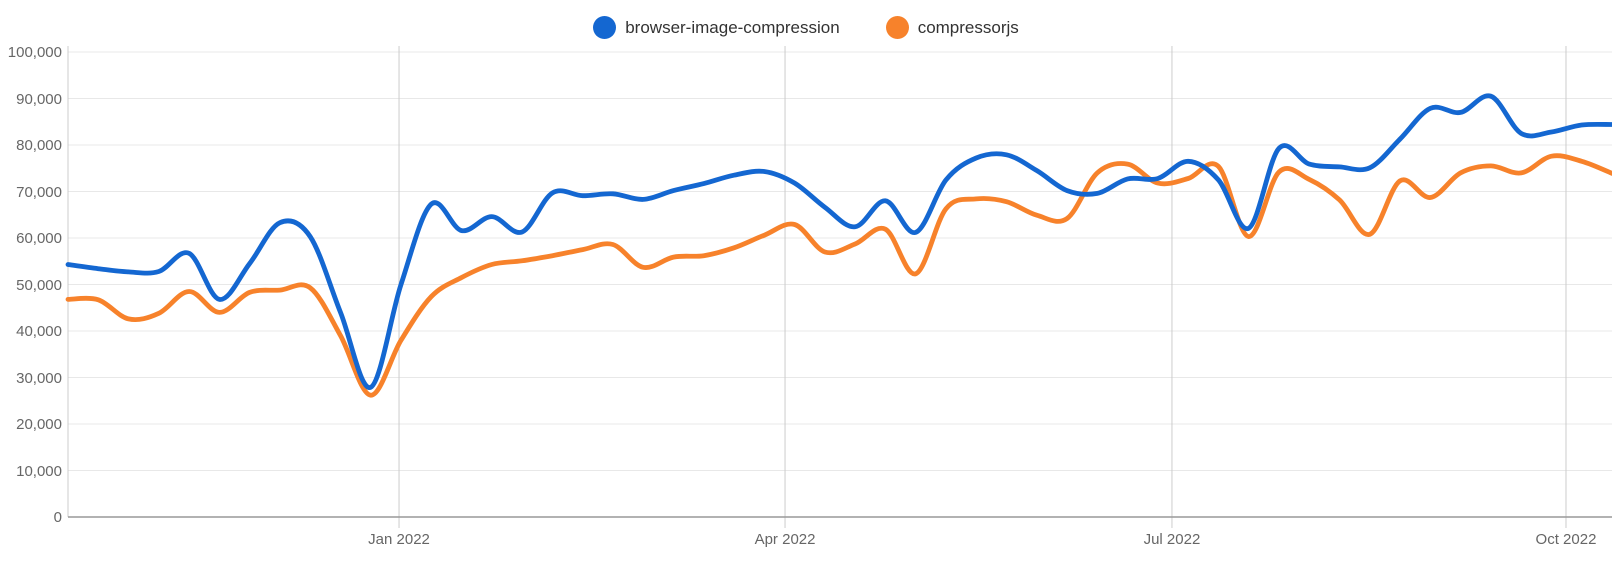 This screenshot has height=573, width=1612. I want to click on x-tick-label: Apr 2022, so click(785, 539).